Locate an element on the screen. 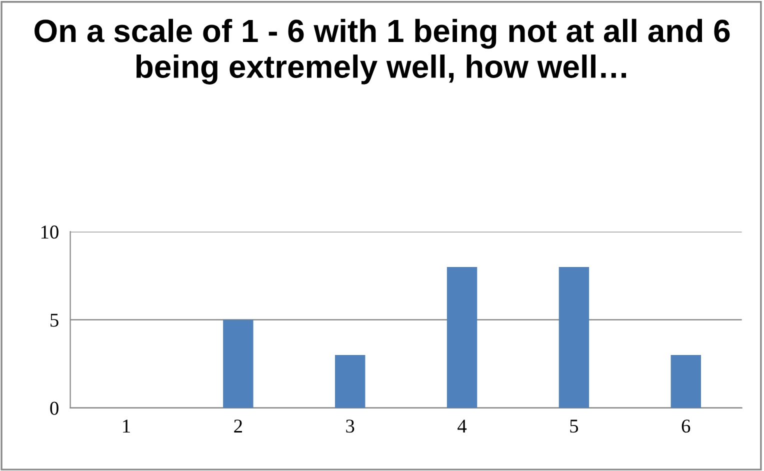 The height and width of the screenshot is (471, 764). x-tick-label: 4 is located at coordinates (462, 426).